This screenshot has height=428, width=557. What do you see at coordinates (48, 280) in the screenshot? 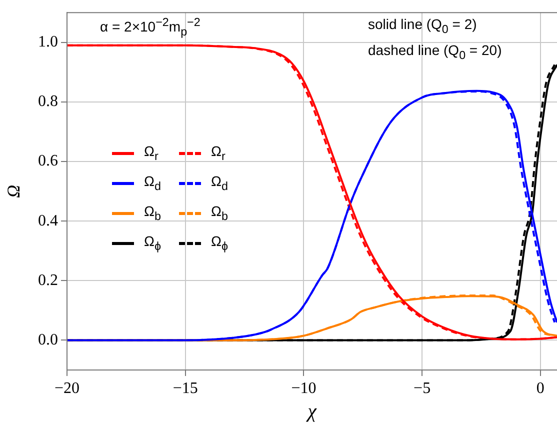
I see `y-tick-label: 0.2` at bounding box center [48, 280].